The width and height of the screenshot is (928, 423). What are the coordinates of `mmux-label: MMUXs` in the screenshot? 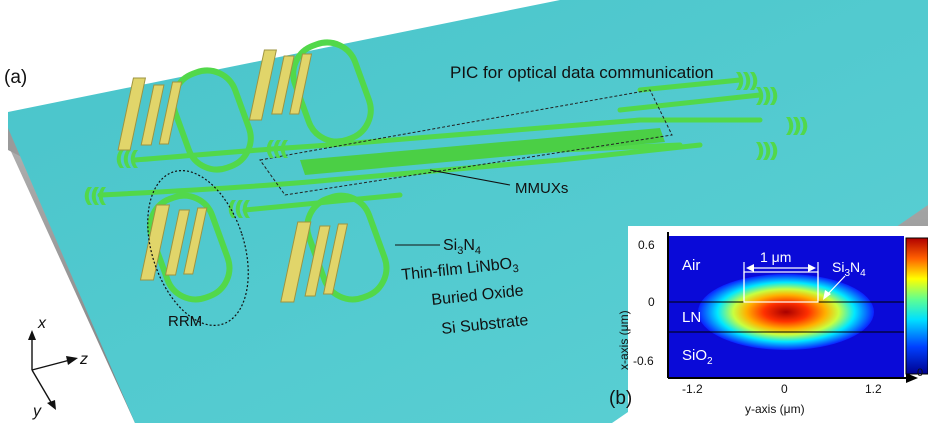 It's located at (541, 188).